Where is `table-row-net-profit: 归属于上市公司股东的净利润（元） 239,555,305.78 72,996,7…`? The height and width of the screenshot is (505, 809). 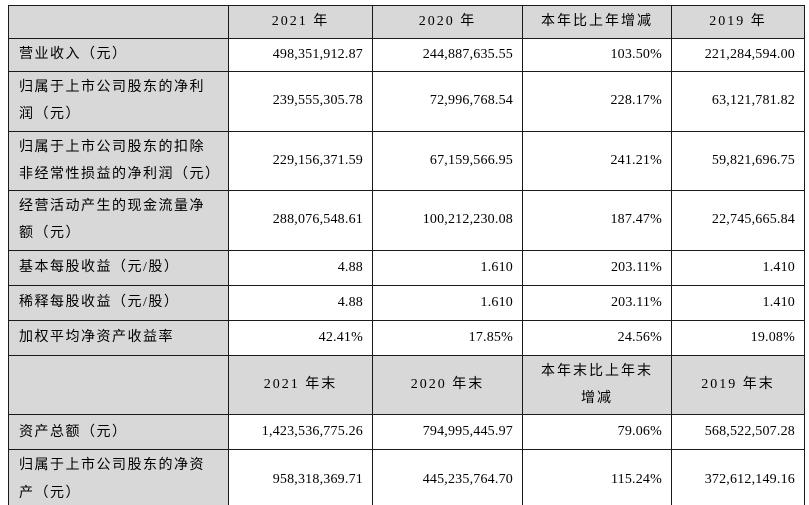
table-row-net-profit: 归属于上市公司股东的净利润（元） 239,555,305.78 72,996,7… is located at coordinates (406, 101).